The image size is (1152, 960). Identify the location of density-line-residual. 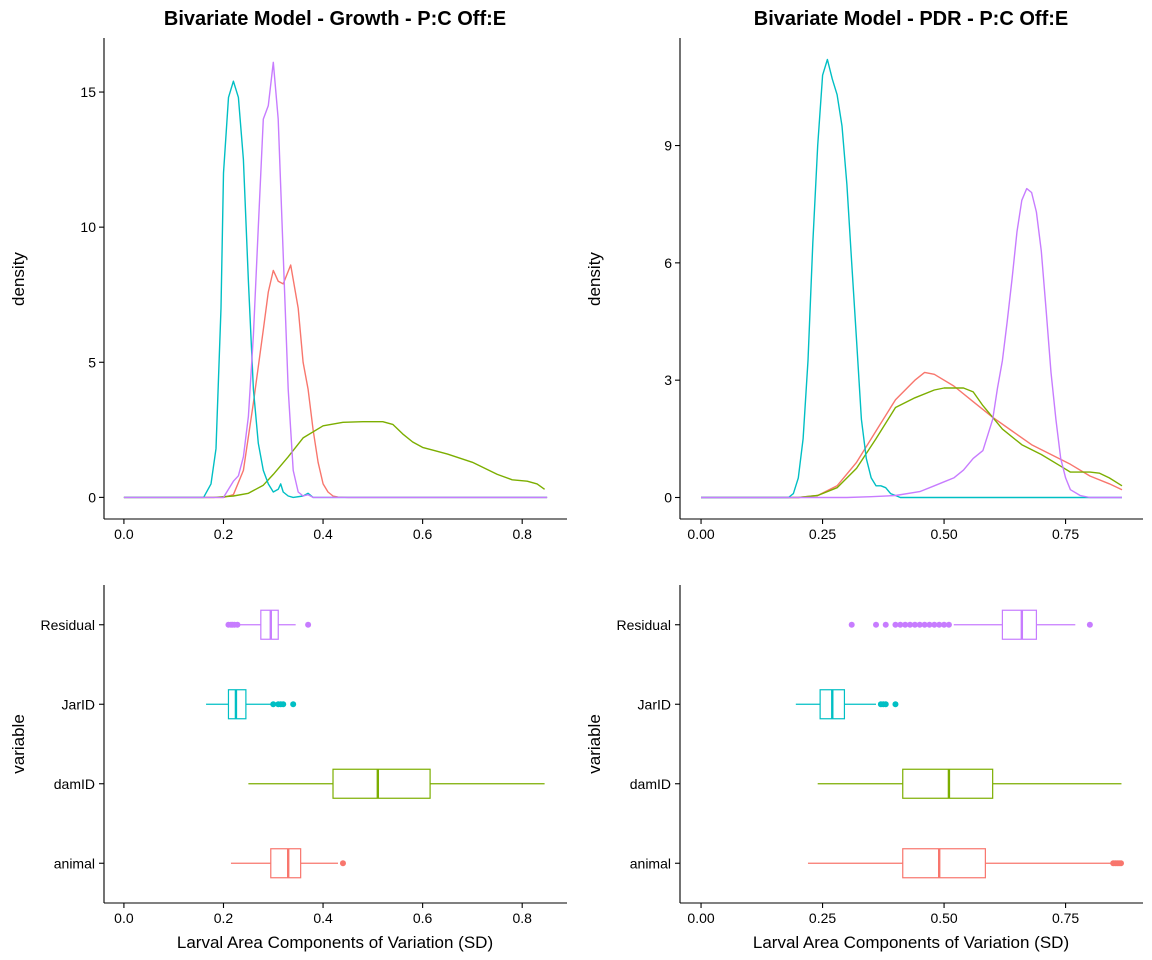
(911, 343).